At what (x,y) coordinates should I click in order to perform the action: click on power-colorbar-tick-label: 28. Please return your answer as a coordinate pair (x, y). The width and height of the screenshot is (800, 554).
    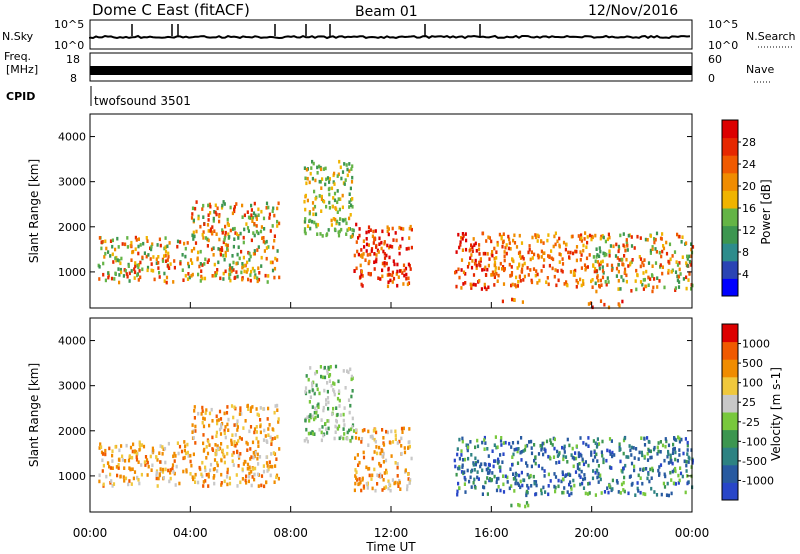
    Looking at the image, I should click on (749, 142).